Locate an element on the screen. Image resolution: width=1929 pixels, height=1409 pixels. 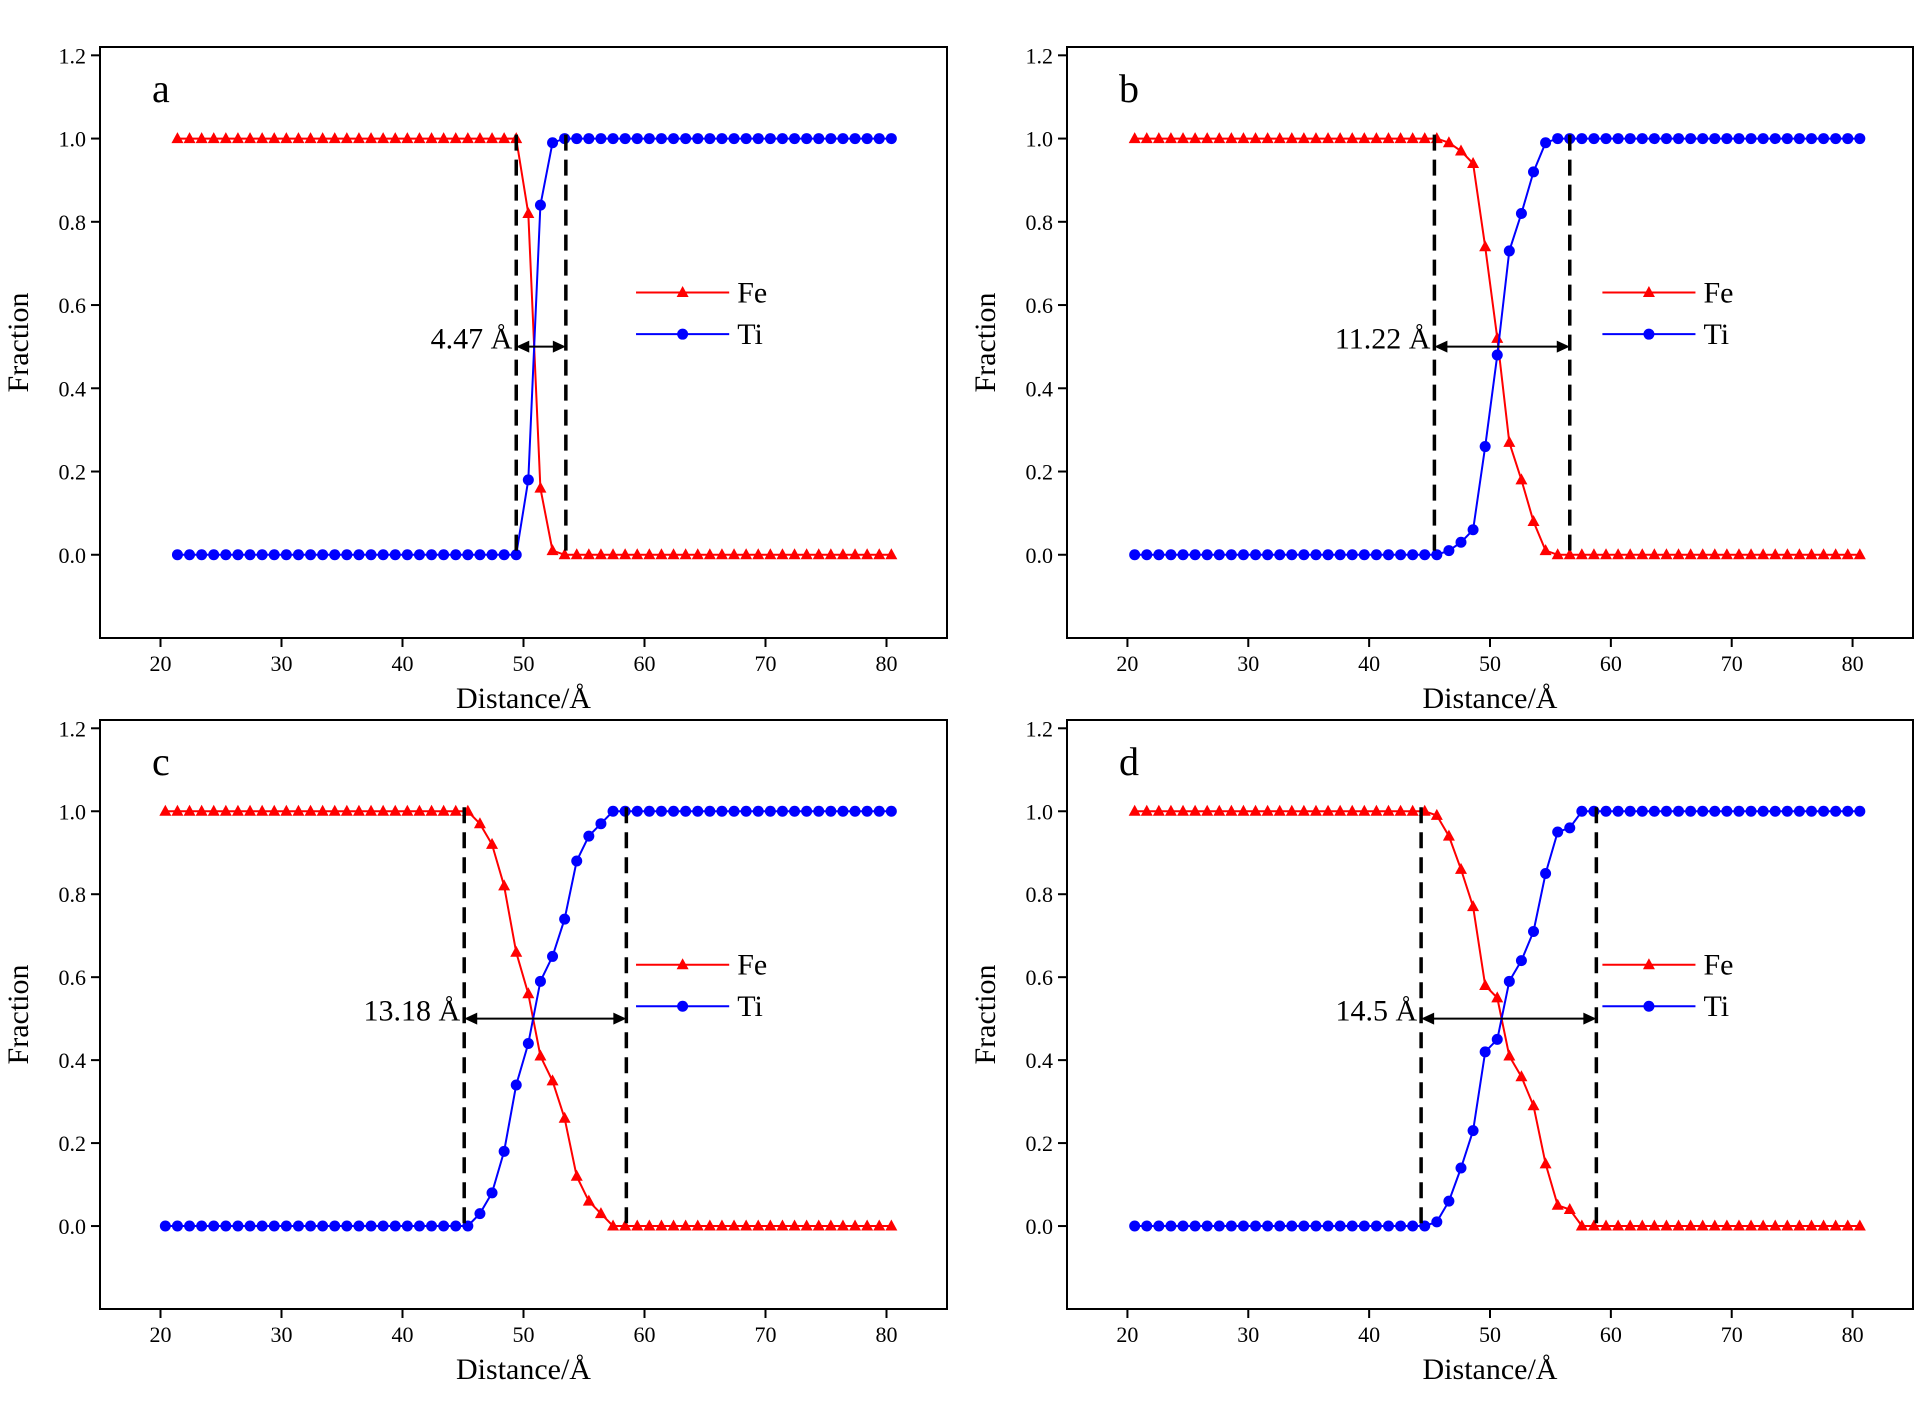
x-axis-title: Distance/Å is located at coordinates (1490, 1369).